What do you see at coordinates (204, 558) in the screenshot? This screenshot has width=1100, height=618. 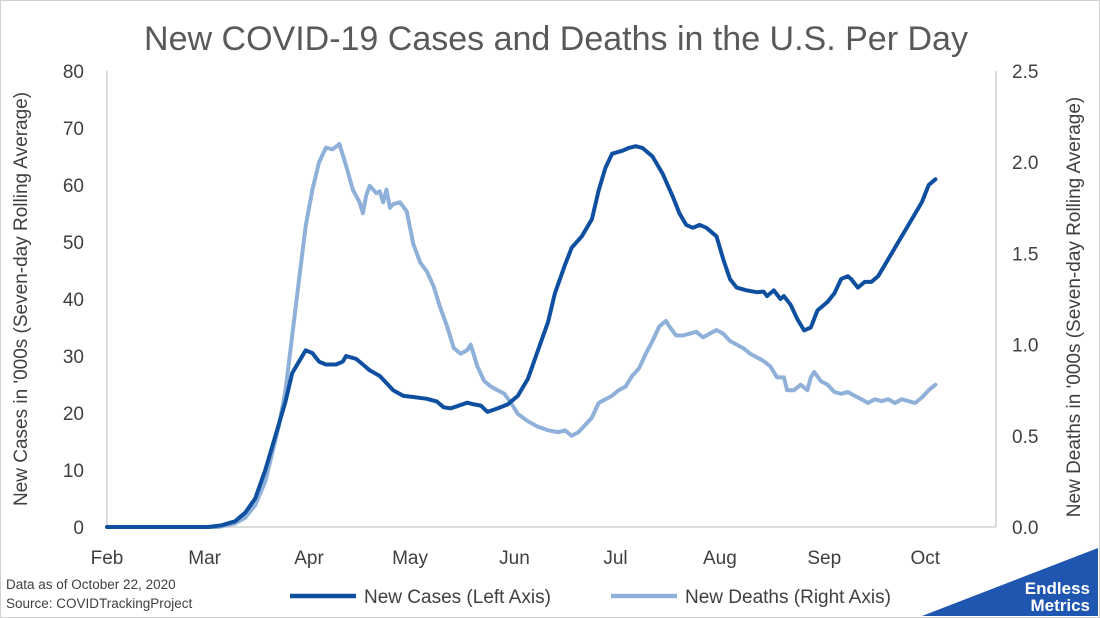 I see `x-tick-label-mar: Mar` at bounding box center [204, 558].